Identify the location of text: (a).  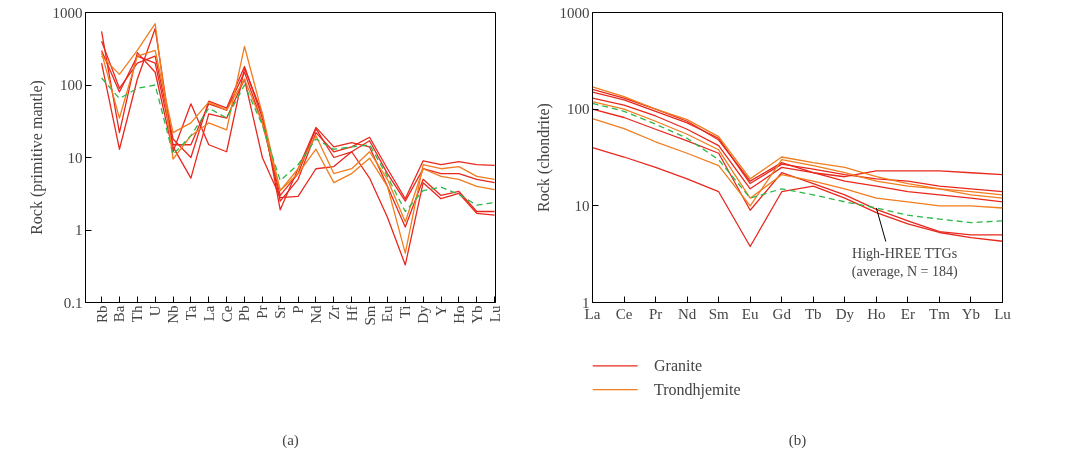
(290, 440).